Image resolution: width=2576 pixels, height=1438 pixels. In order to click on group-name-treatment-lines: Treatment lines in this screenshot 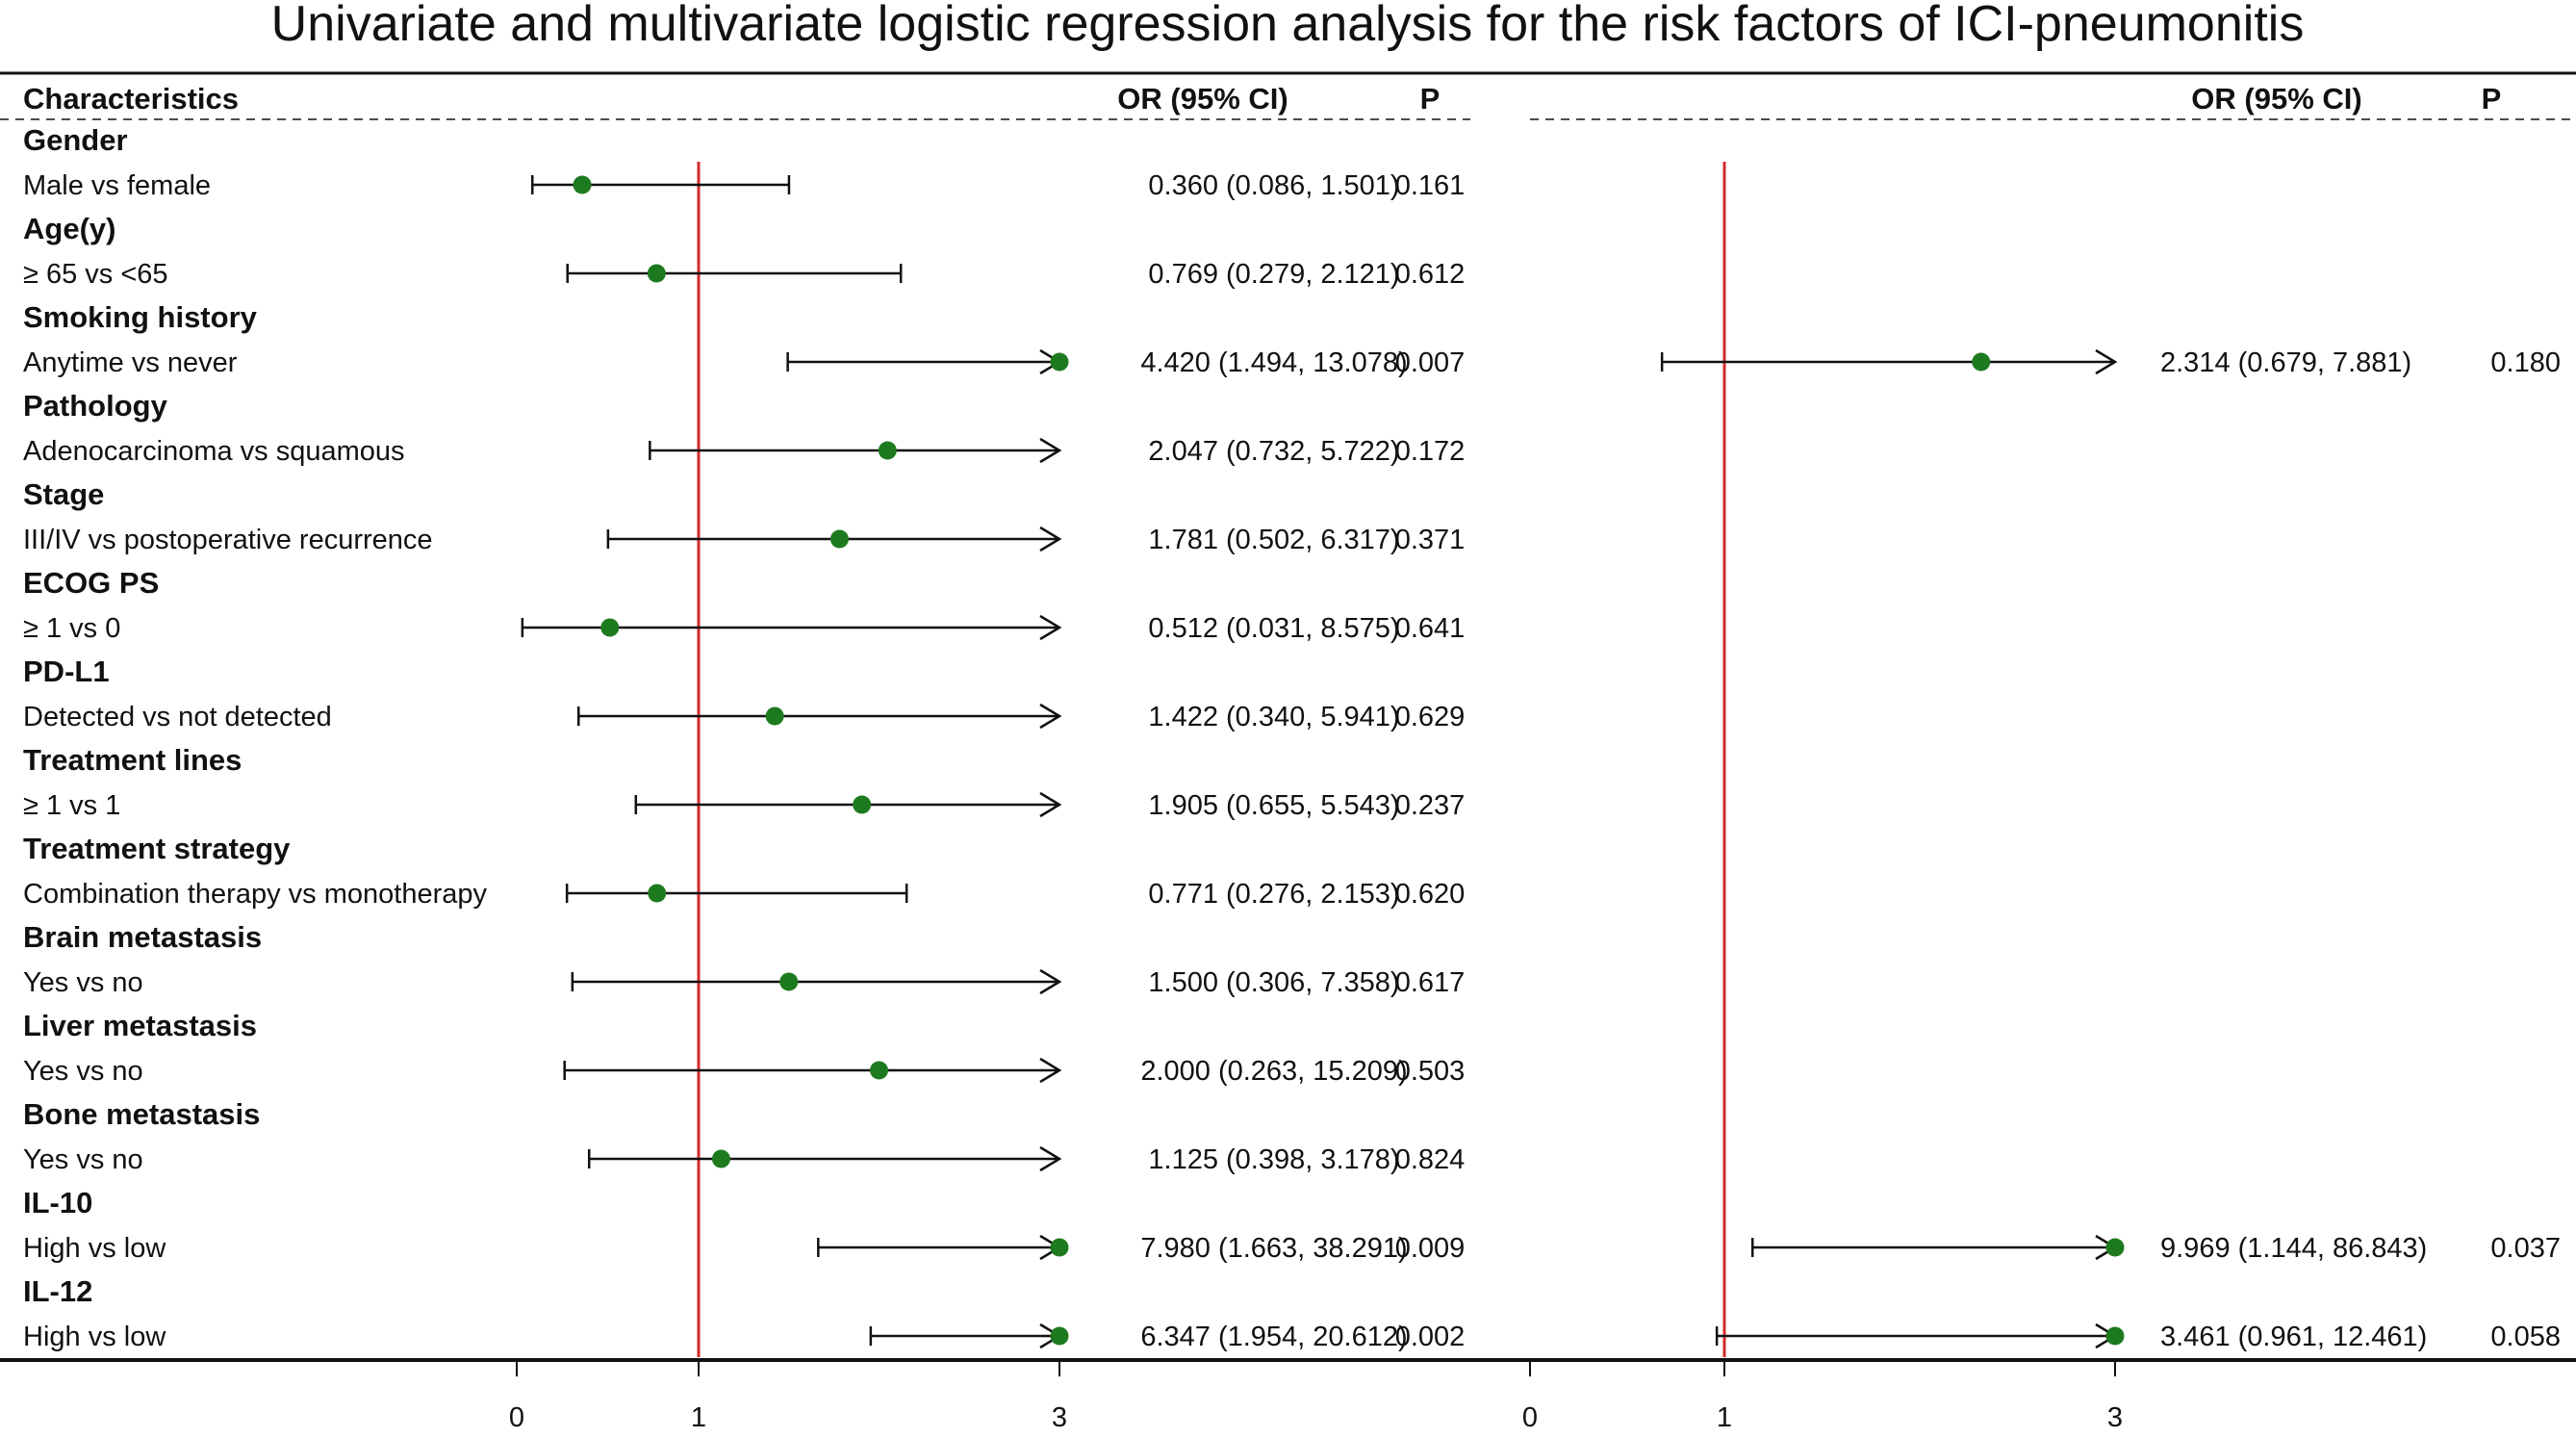, I will do `click(132, 760)`.